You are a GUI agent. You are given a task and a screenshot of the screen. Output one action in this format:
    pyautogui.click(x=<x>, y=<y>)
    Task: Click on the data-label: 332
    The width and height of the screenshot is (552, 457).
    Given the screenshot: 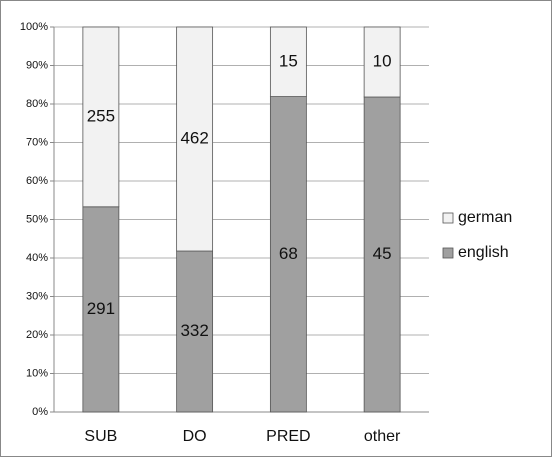 What is the action you would take?
    pyautogui.click(x=194, y=330)
    